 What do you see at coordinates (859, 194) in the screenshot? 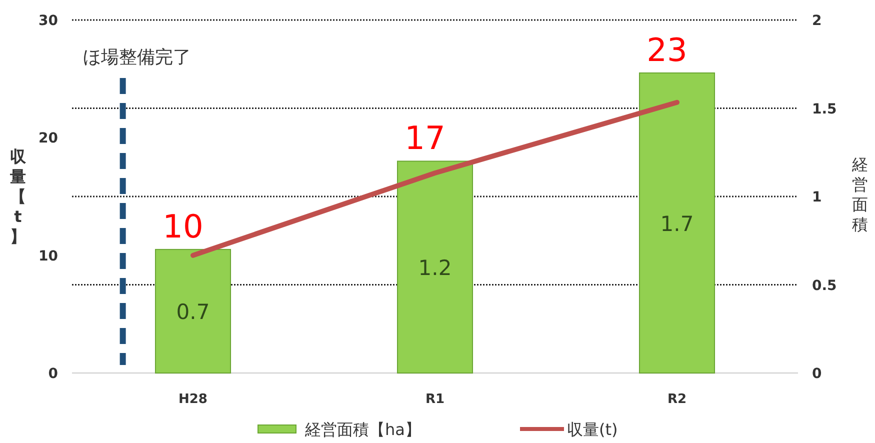
I see `y2-axis-title: 経営面積` at bounding box center [859, 194].